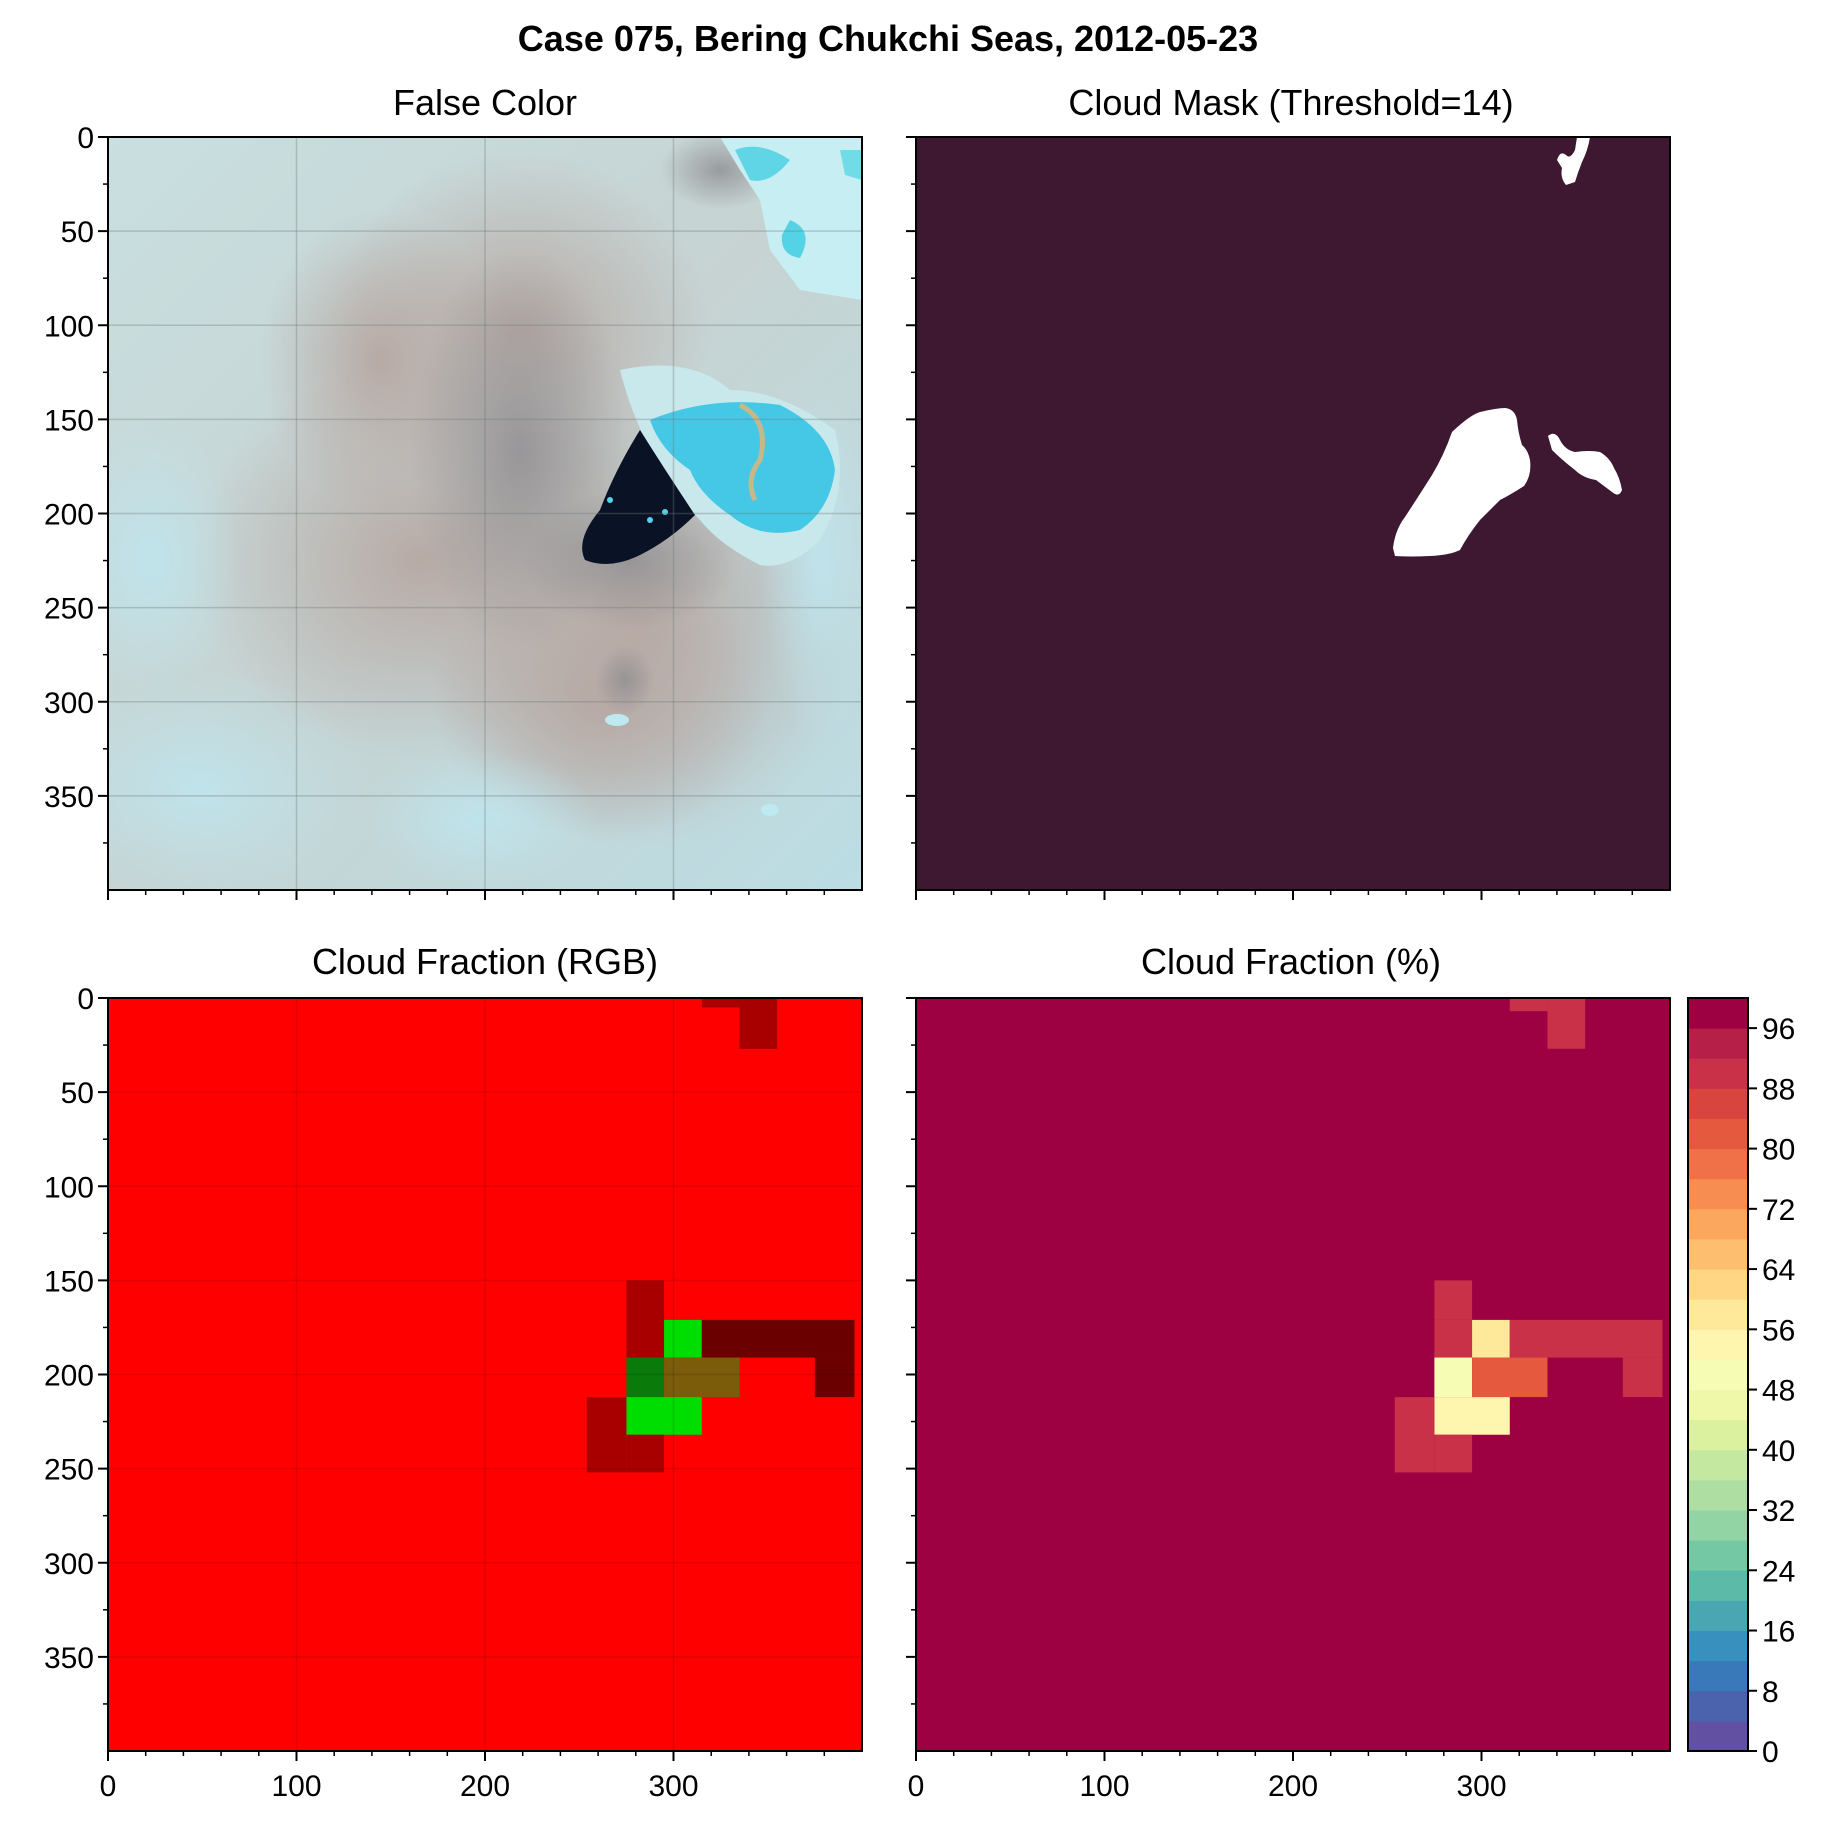 The height and width of the screenshot is (1823, 1825). I want to click on colorbar-tick-label: 0, so click(1770, 1752).